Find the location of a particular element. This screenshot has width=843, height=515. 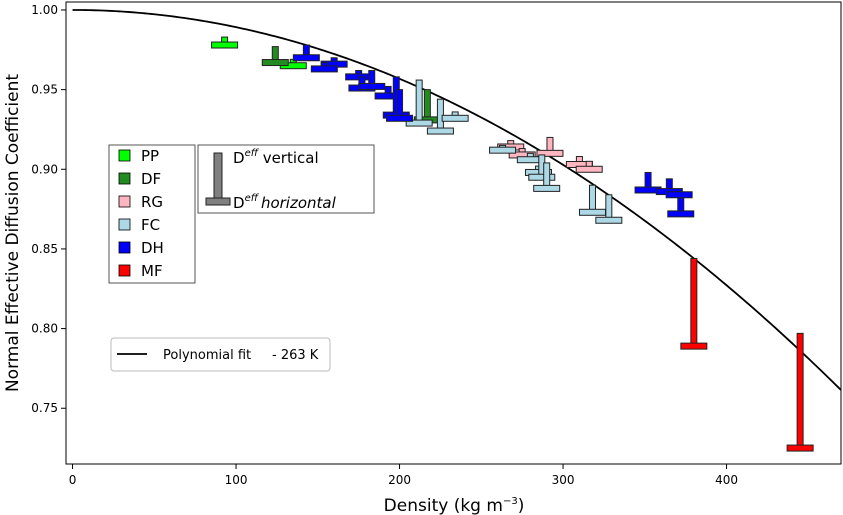

legend-swatch-mf is located at coordinates (124, 270).